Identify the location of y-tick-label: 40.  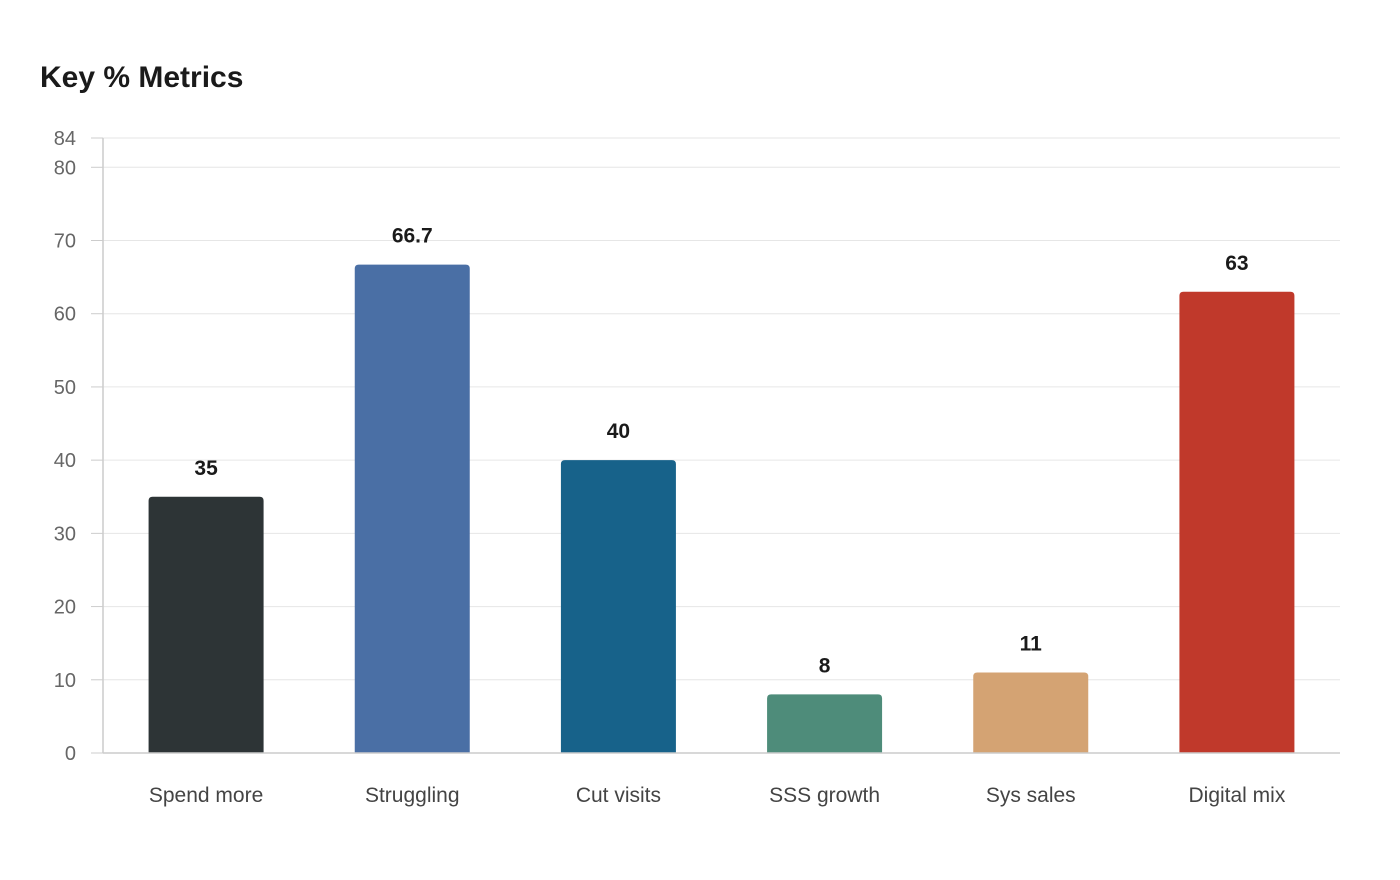
(65, 461).